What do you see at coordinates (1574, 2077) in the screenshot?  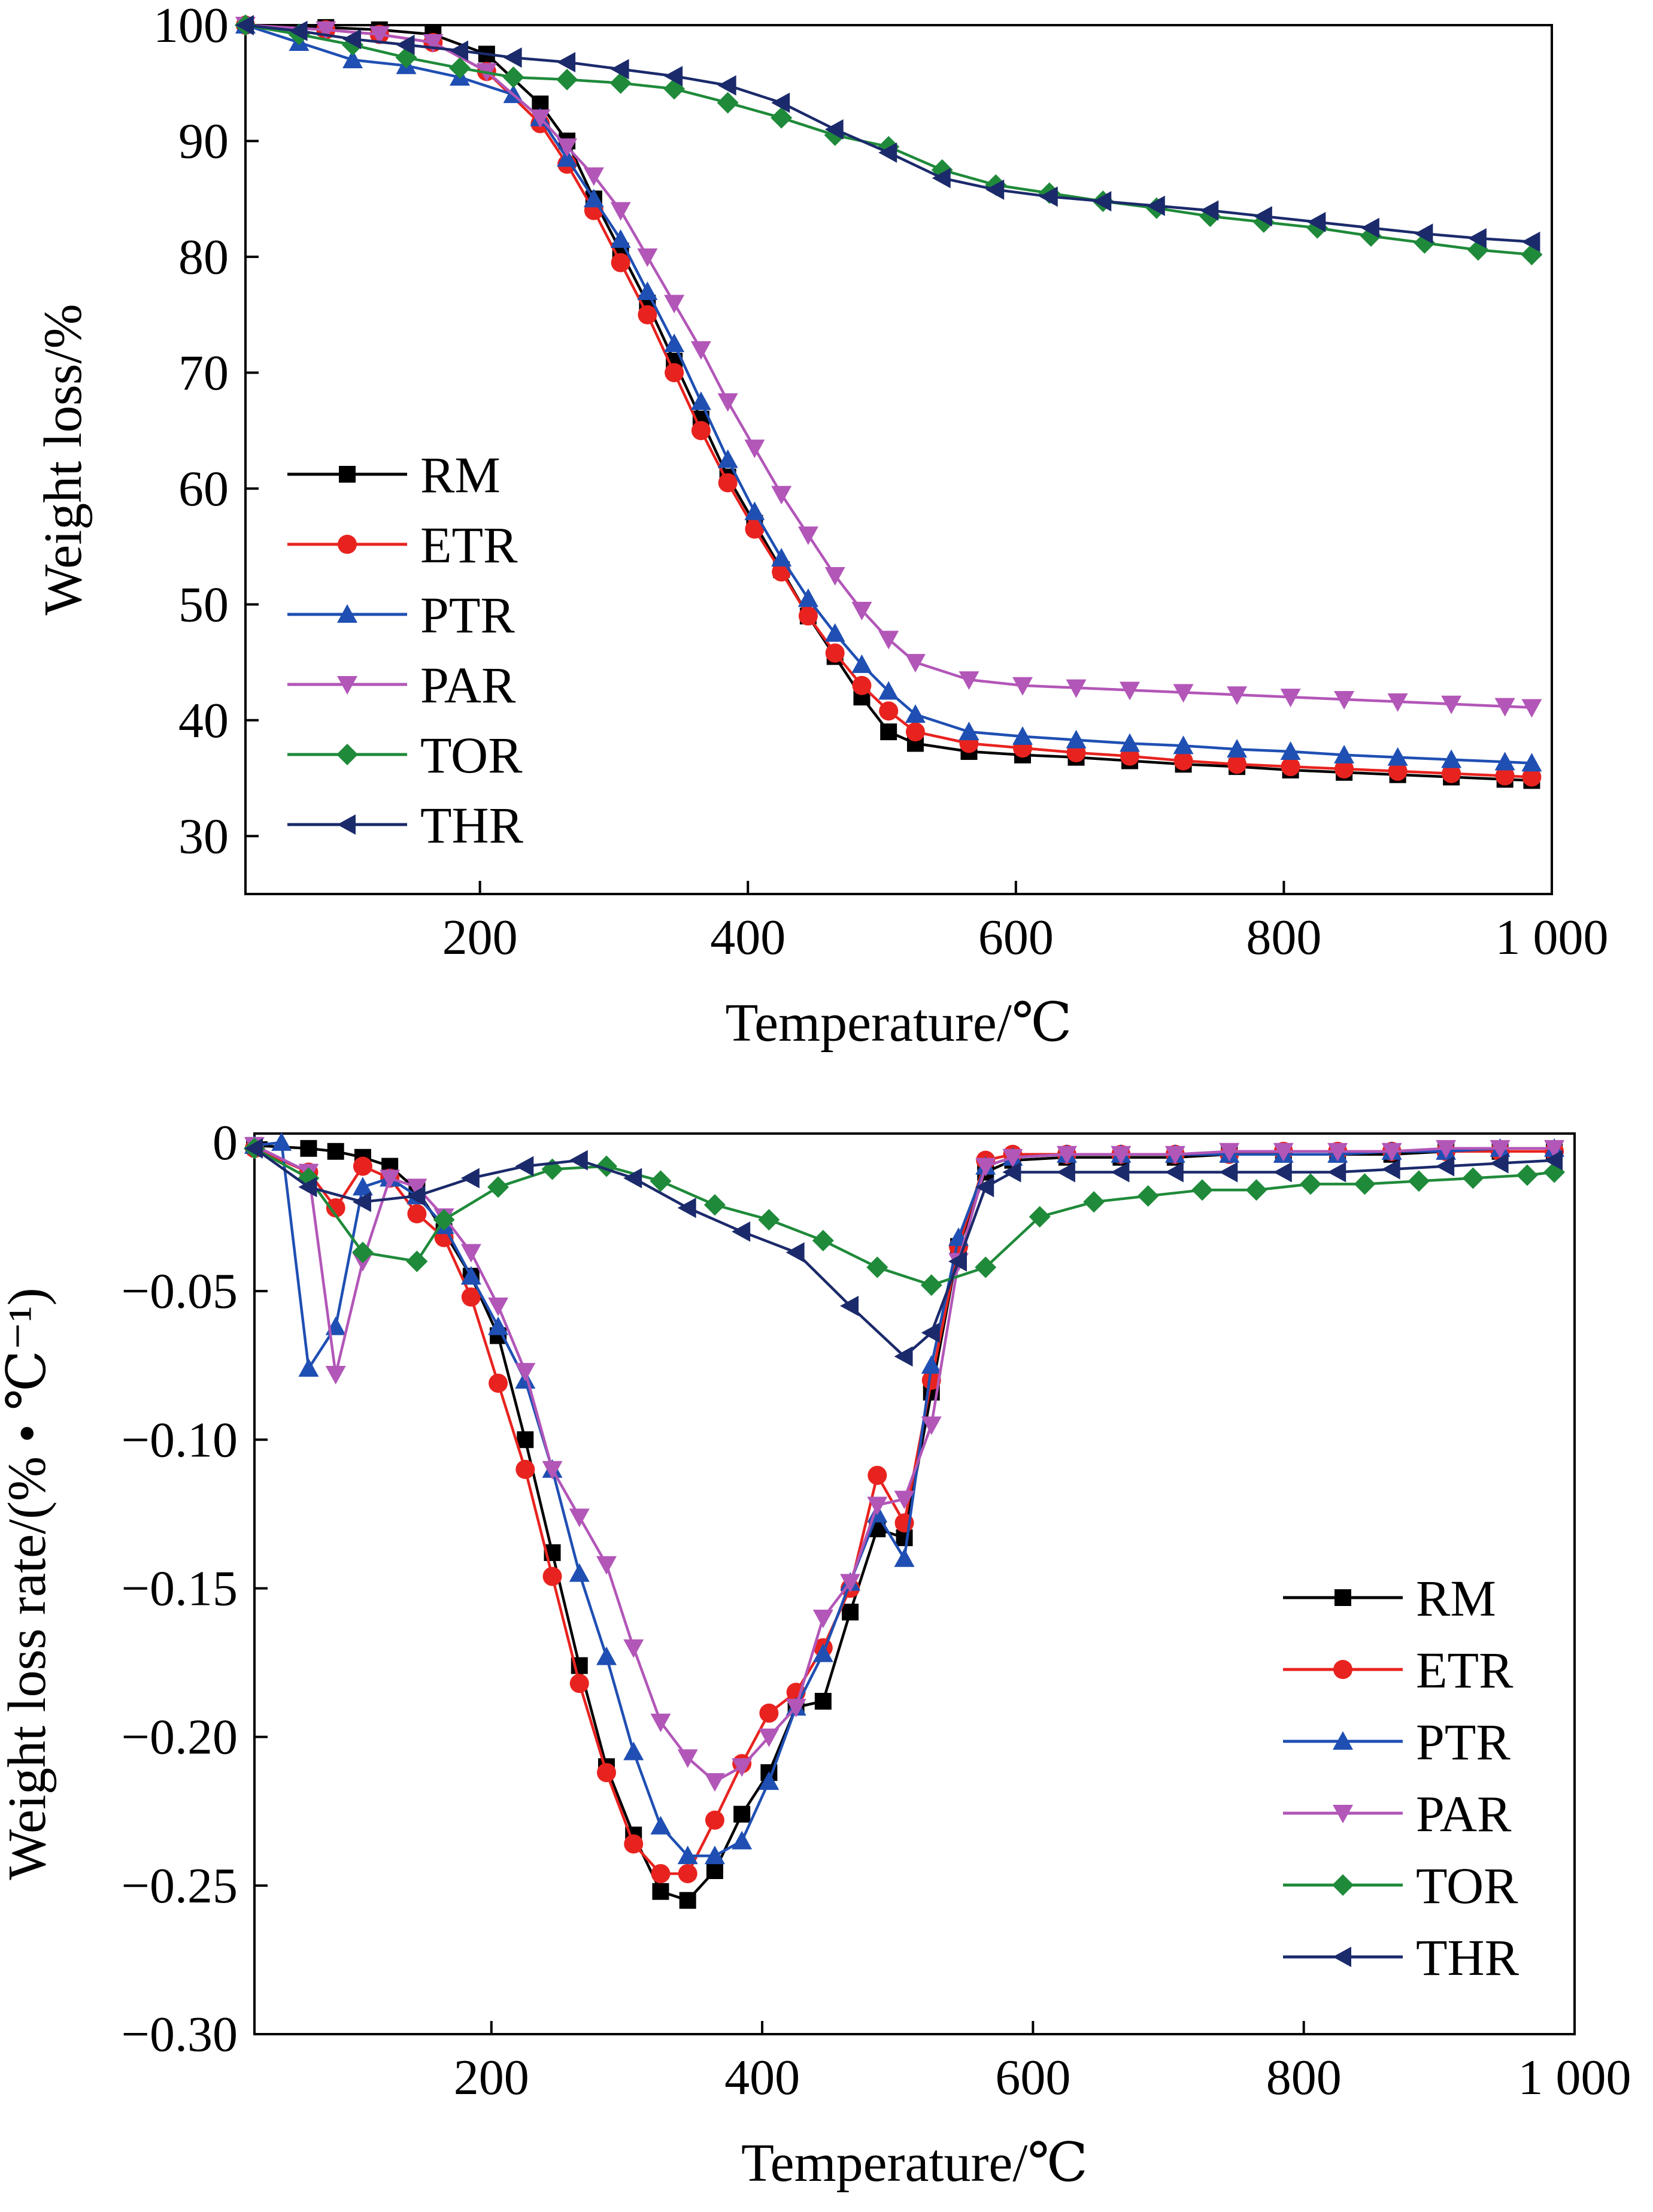 I see `x-tick-label: 1 000` at bounding box center [1574, 2077].